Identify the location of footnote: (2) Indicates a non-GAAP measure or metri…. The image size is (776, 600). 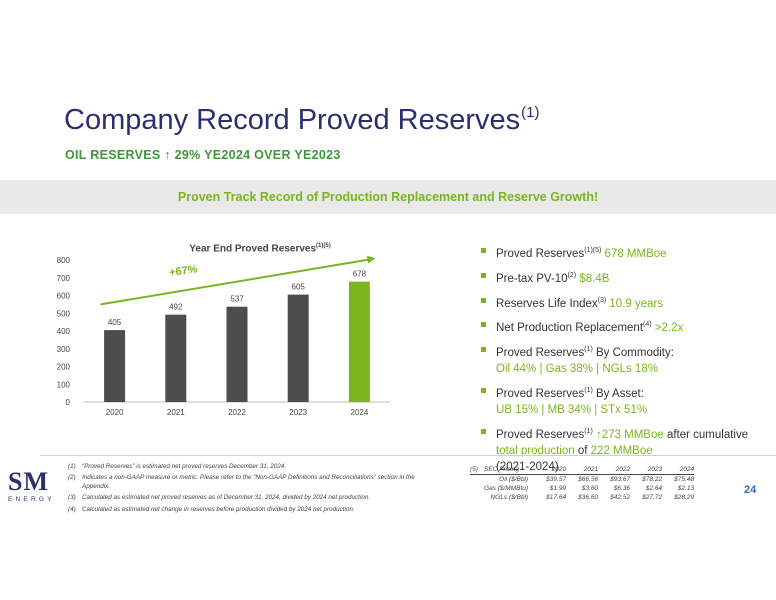
(241, 482).